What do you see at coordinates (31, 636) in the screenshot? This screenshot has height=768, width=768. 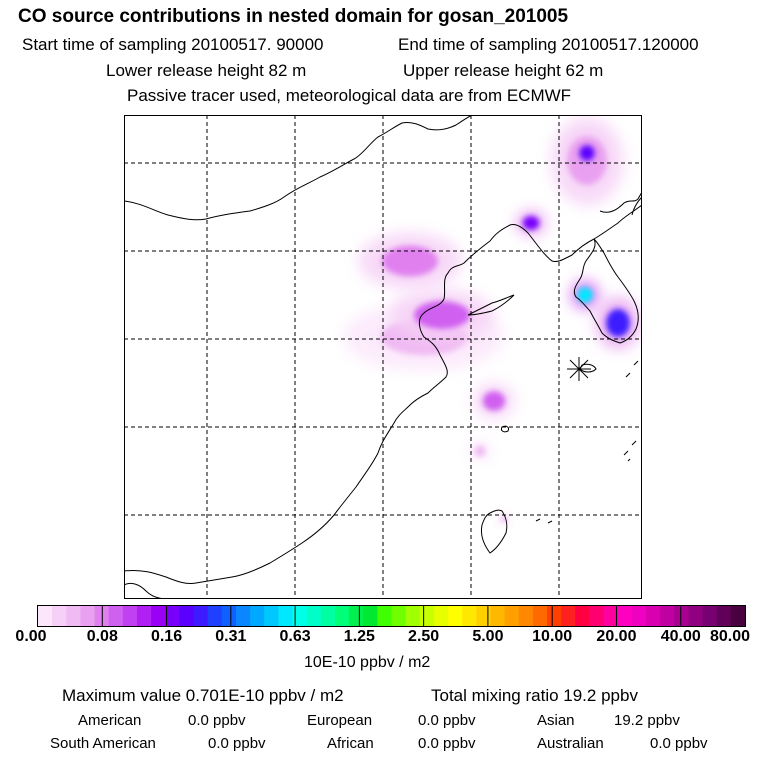 I see `colorbar-tick-label: 0.00` at bounding box center [31, 636].